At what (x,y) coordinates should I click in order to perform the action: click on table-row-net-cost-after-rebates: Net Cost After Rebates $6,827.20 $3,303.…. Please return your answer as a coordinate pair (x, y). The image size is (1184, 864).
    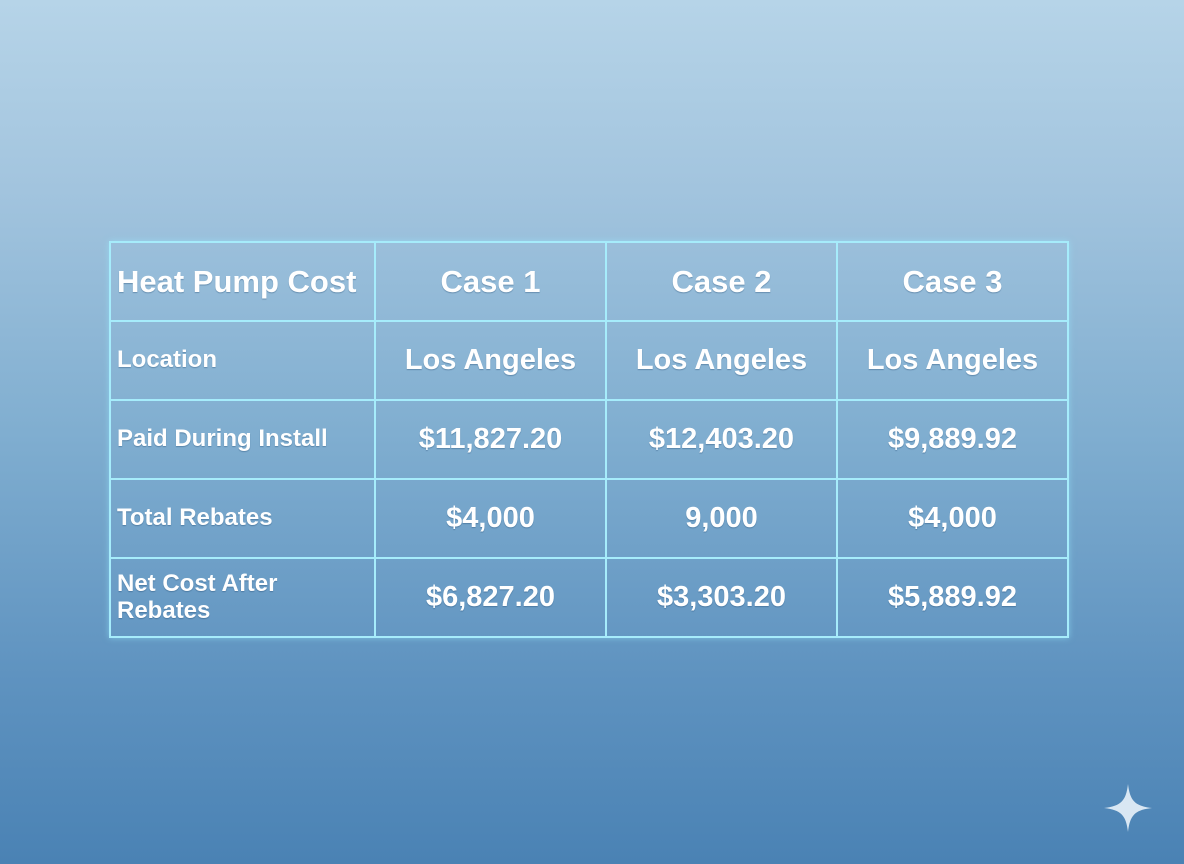
    Looking at the image, I should click on (589, 597).